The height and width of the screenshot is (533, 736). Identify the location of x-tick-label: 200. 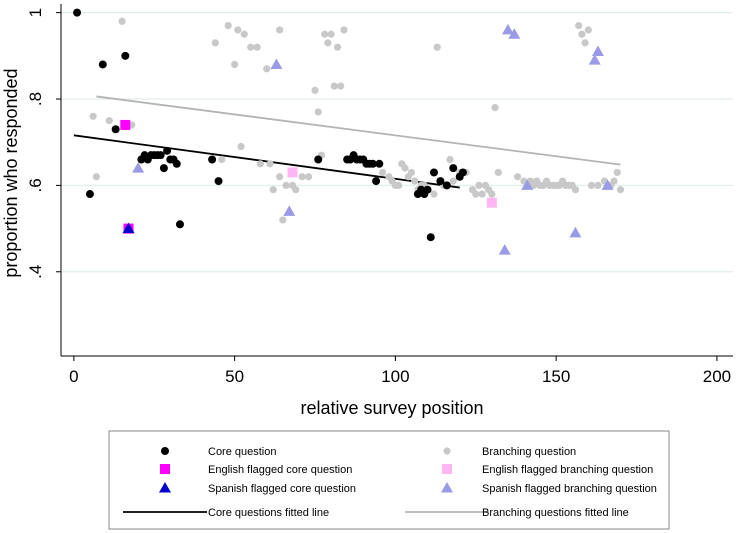
(717, 376).